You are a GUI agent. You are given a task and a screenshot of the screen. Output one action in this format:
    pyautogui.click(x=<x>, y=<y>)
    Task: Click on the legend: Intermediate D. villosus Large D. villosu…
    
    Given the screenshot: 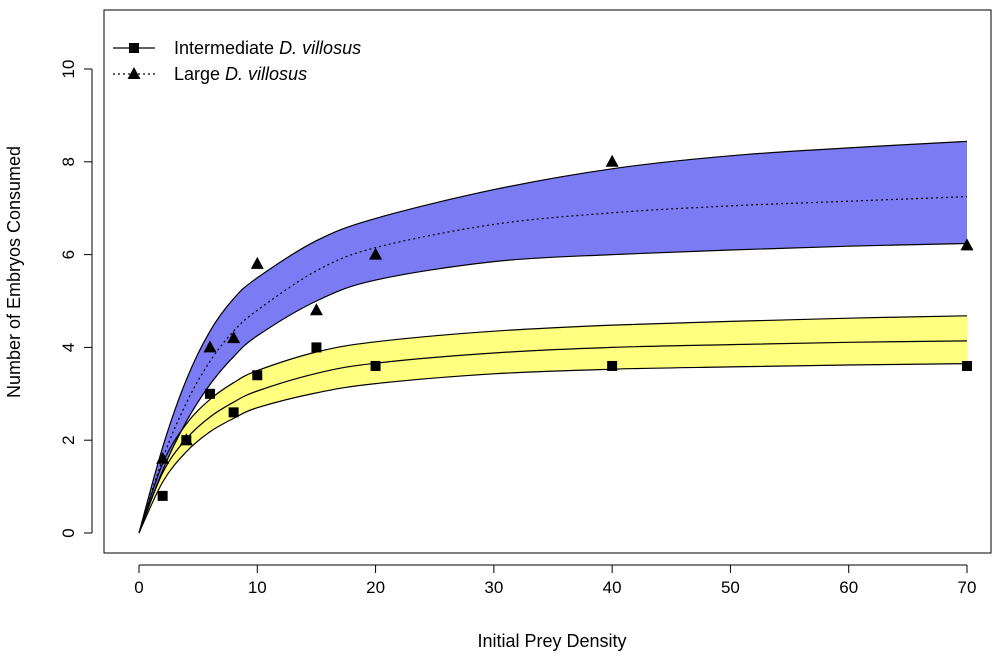 What is the action you would take?
    pyautogui.click(x=237, y=61)
    